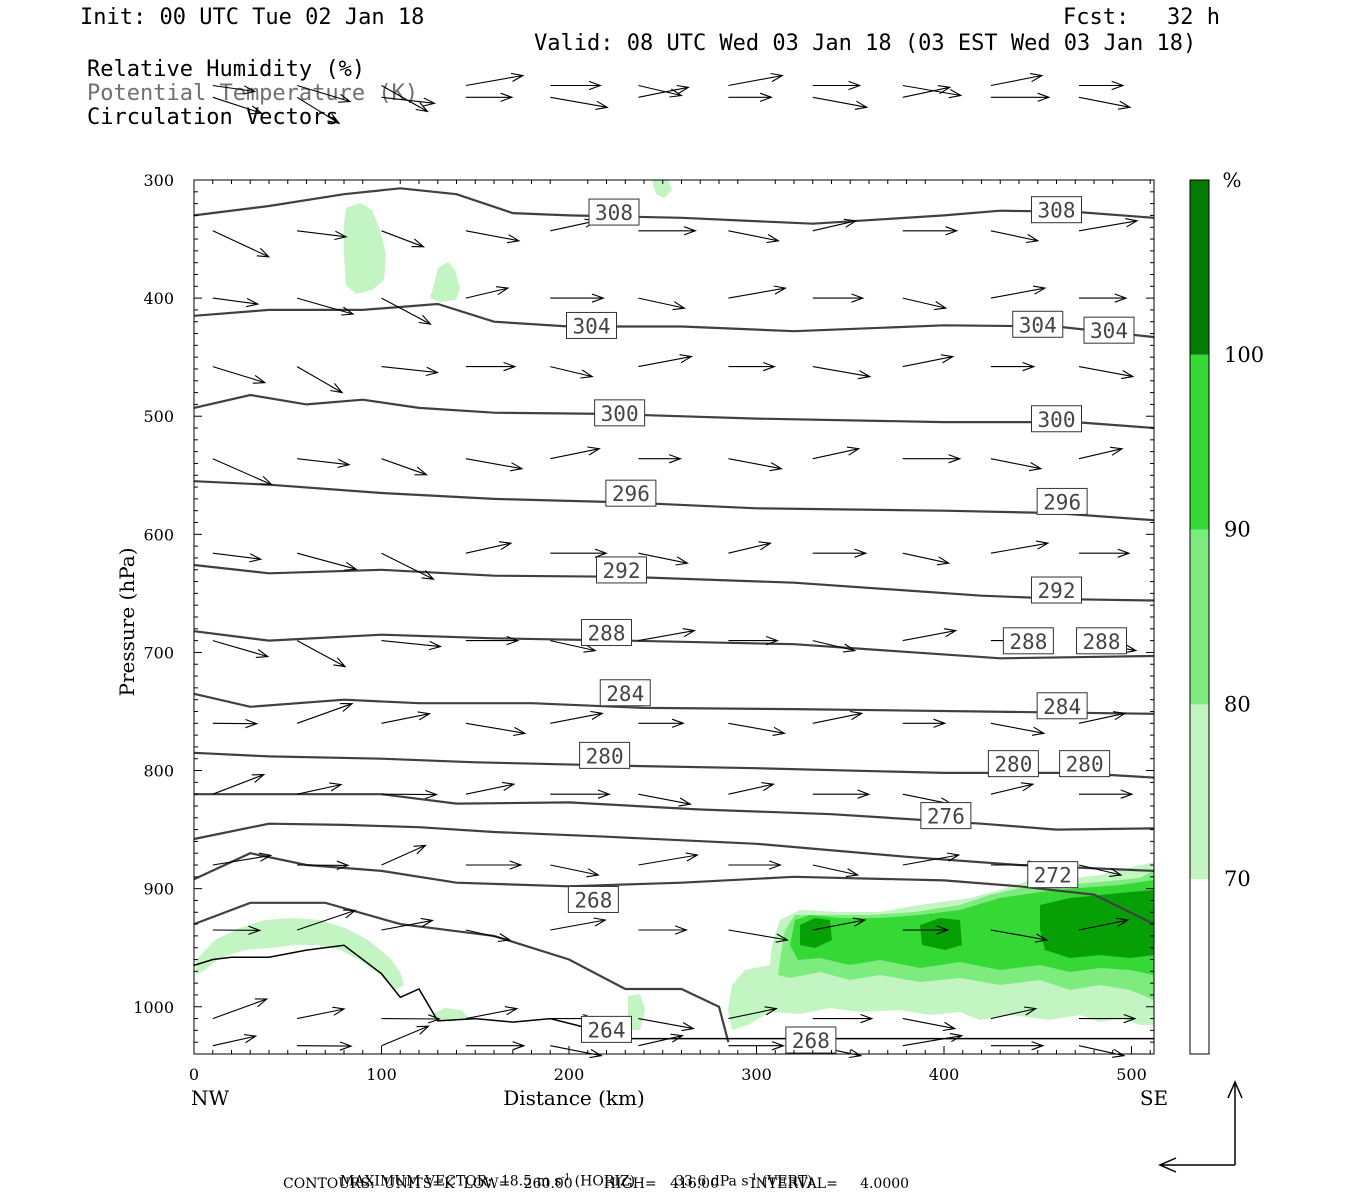  I want to click on init-time: Init: 00 UTC Tue 02 Jan 18, so click(252, 17).